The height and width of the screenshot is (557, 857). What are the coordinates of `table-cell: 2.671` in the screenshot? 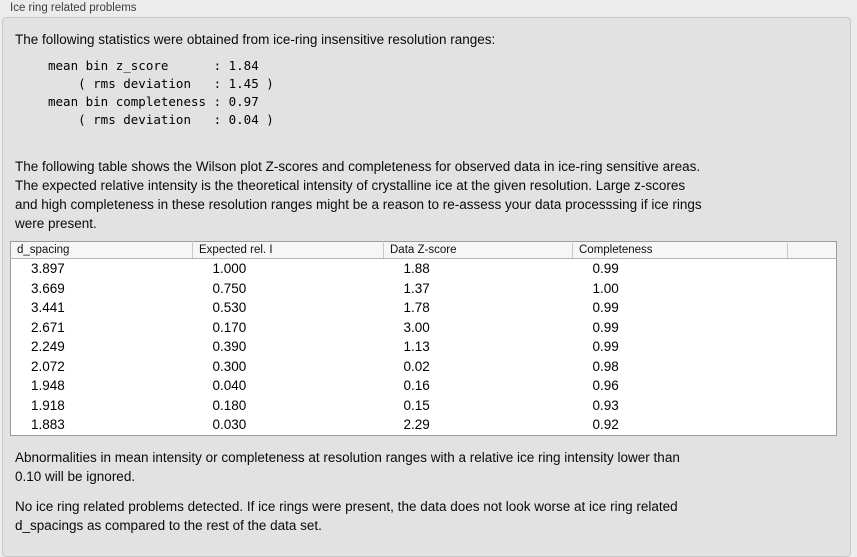 It's located at (48, 327).